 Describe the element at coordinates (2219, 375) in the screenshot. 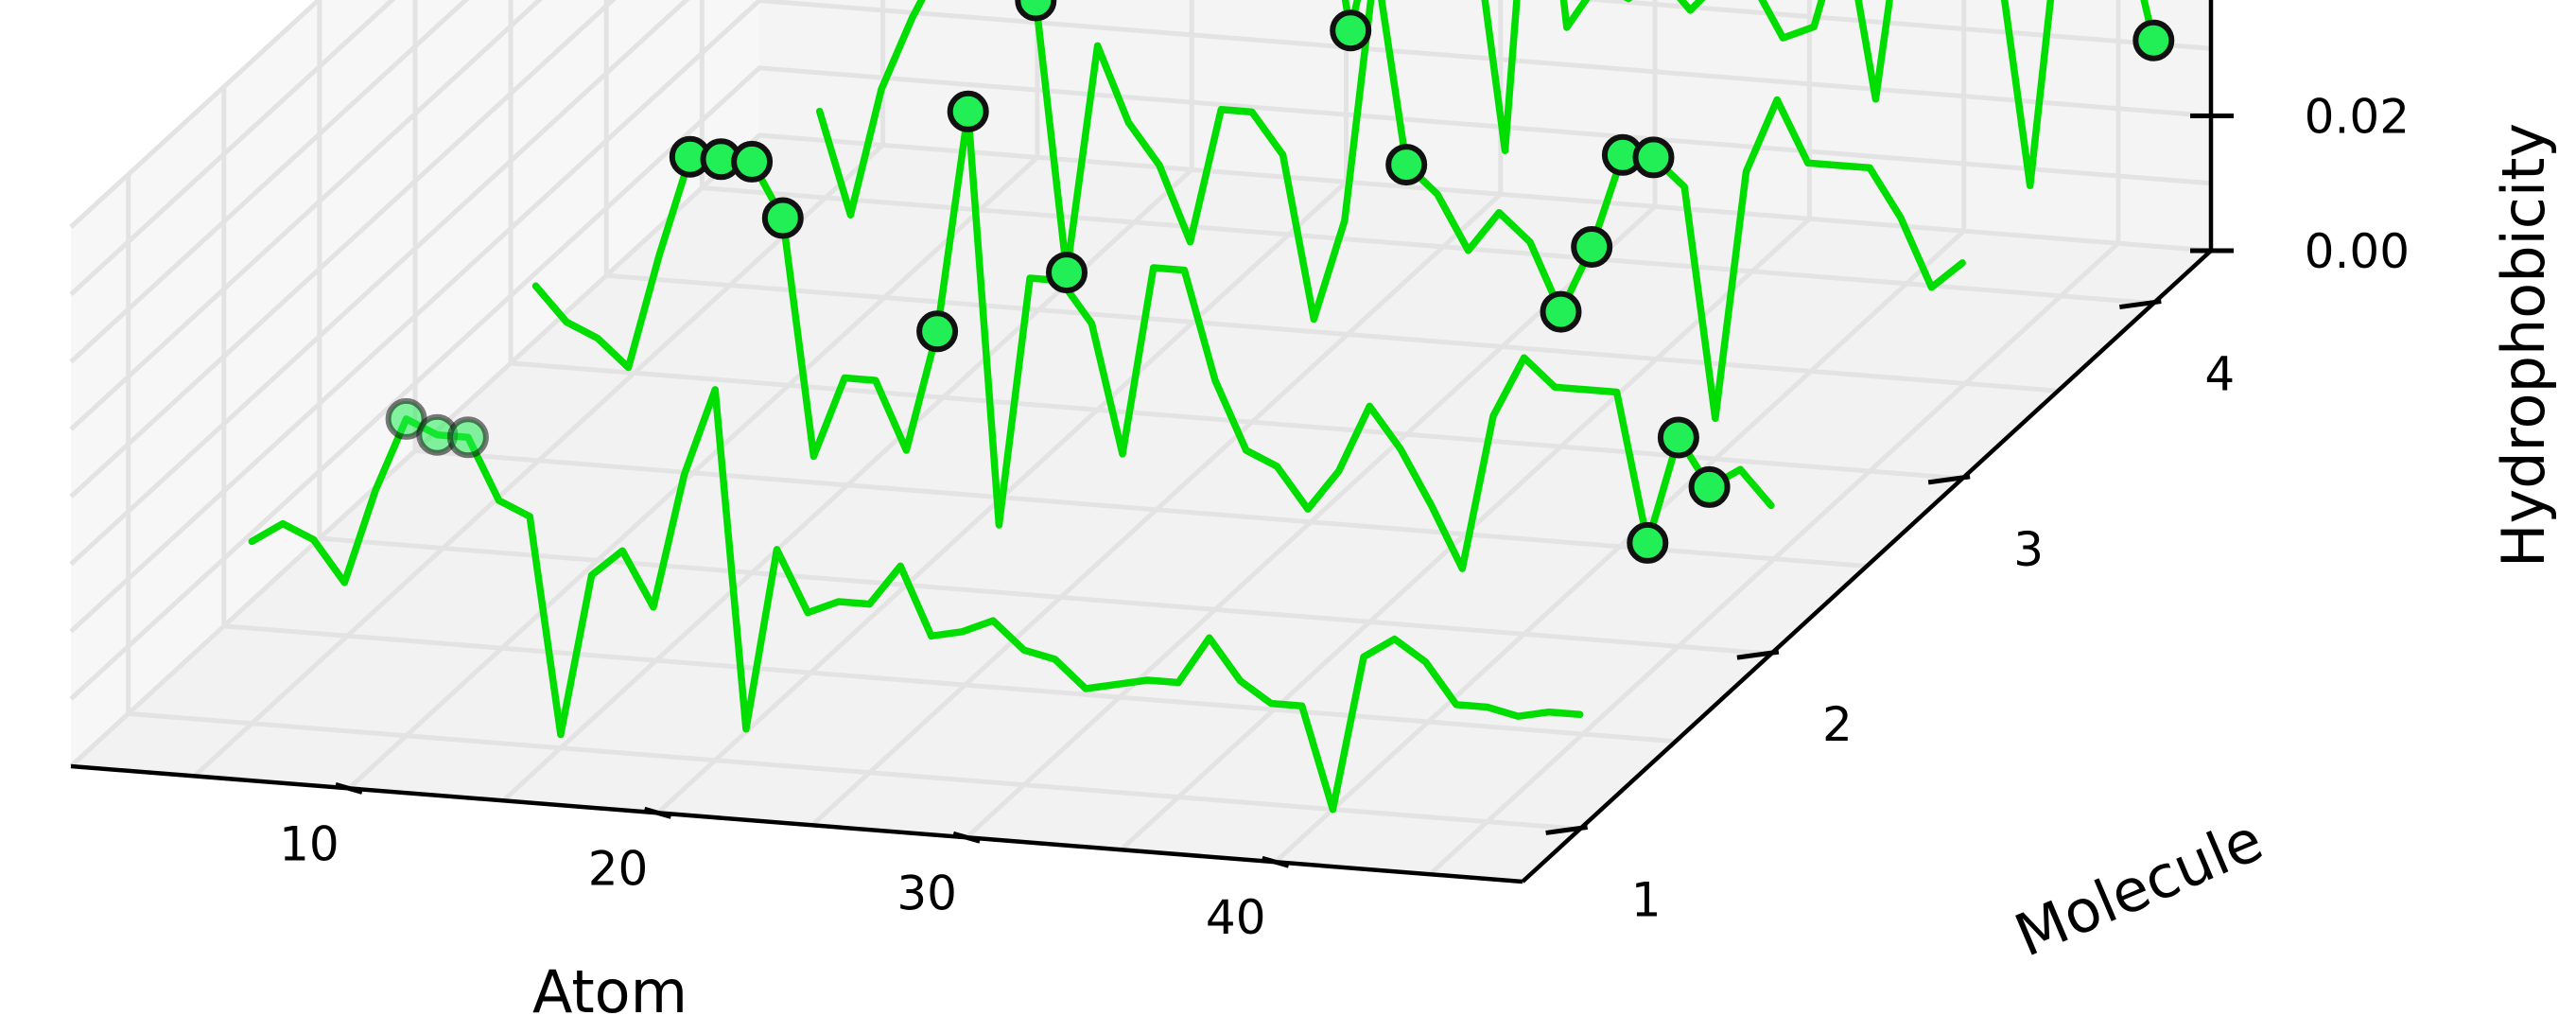

I see `y-tick-label: 4` at that location.